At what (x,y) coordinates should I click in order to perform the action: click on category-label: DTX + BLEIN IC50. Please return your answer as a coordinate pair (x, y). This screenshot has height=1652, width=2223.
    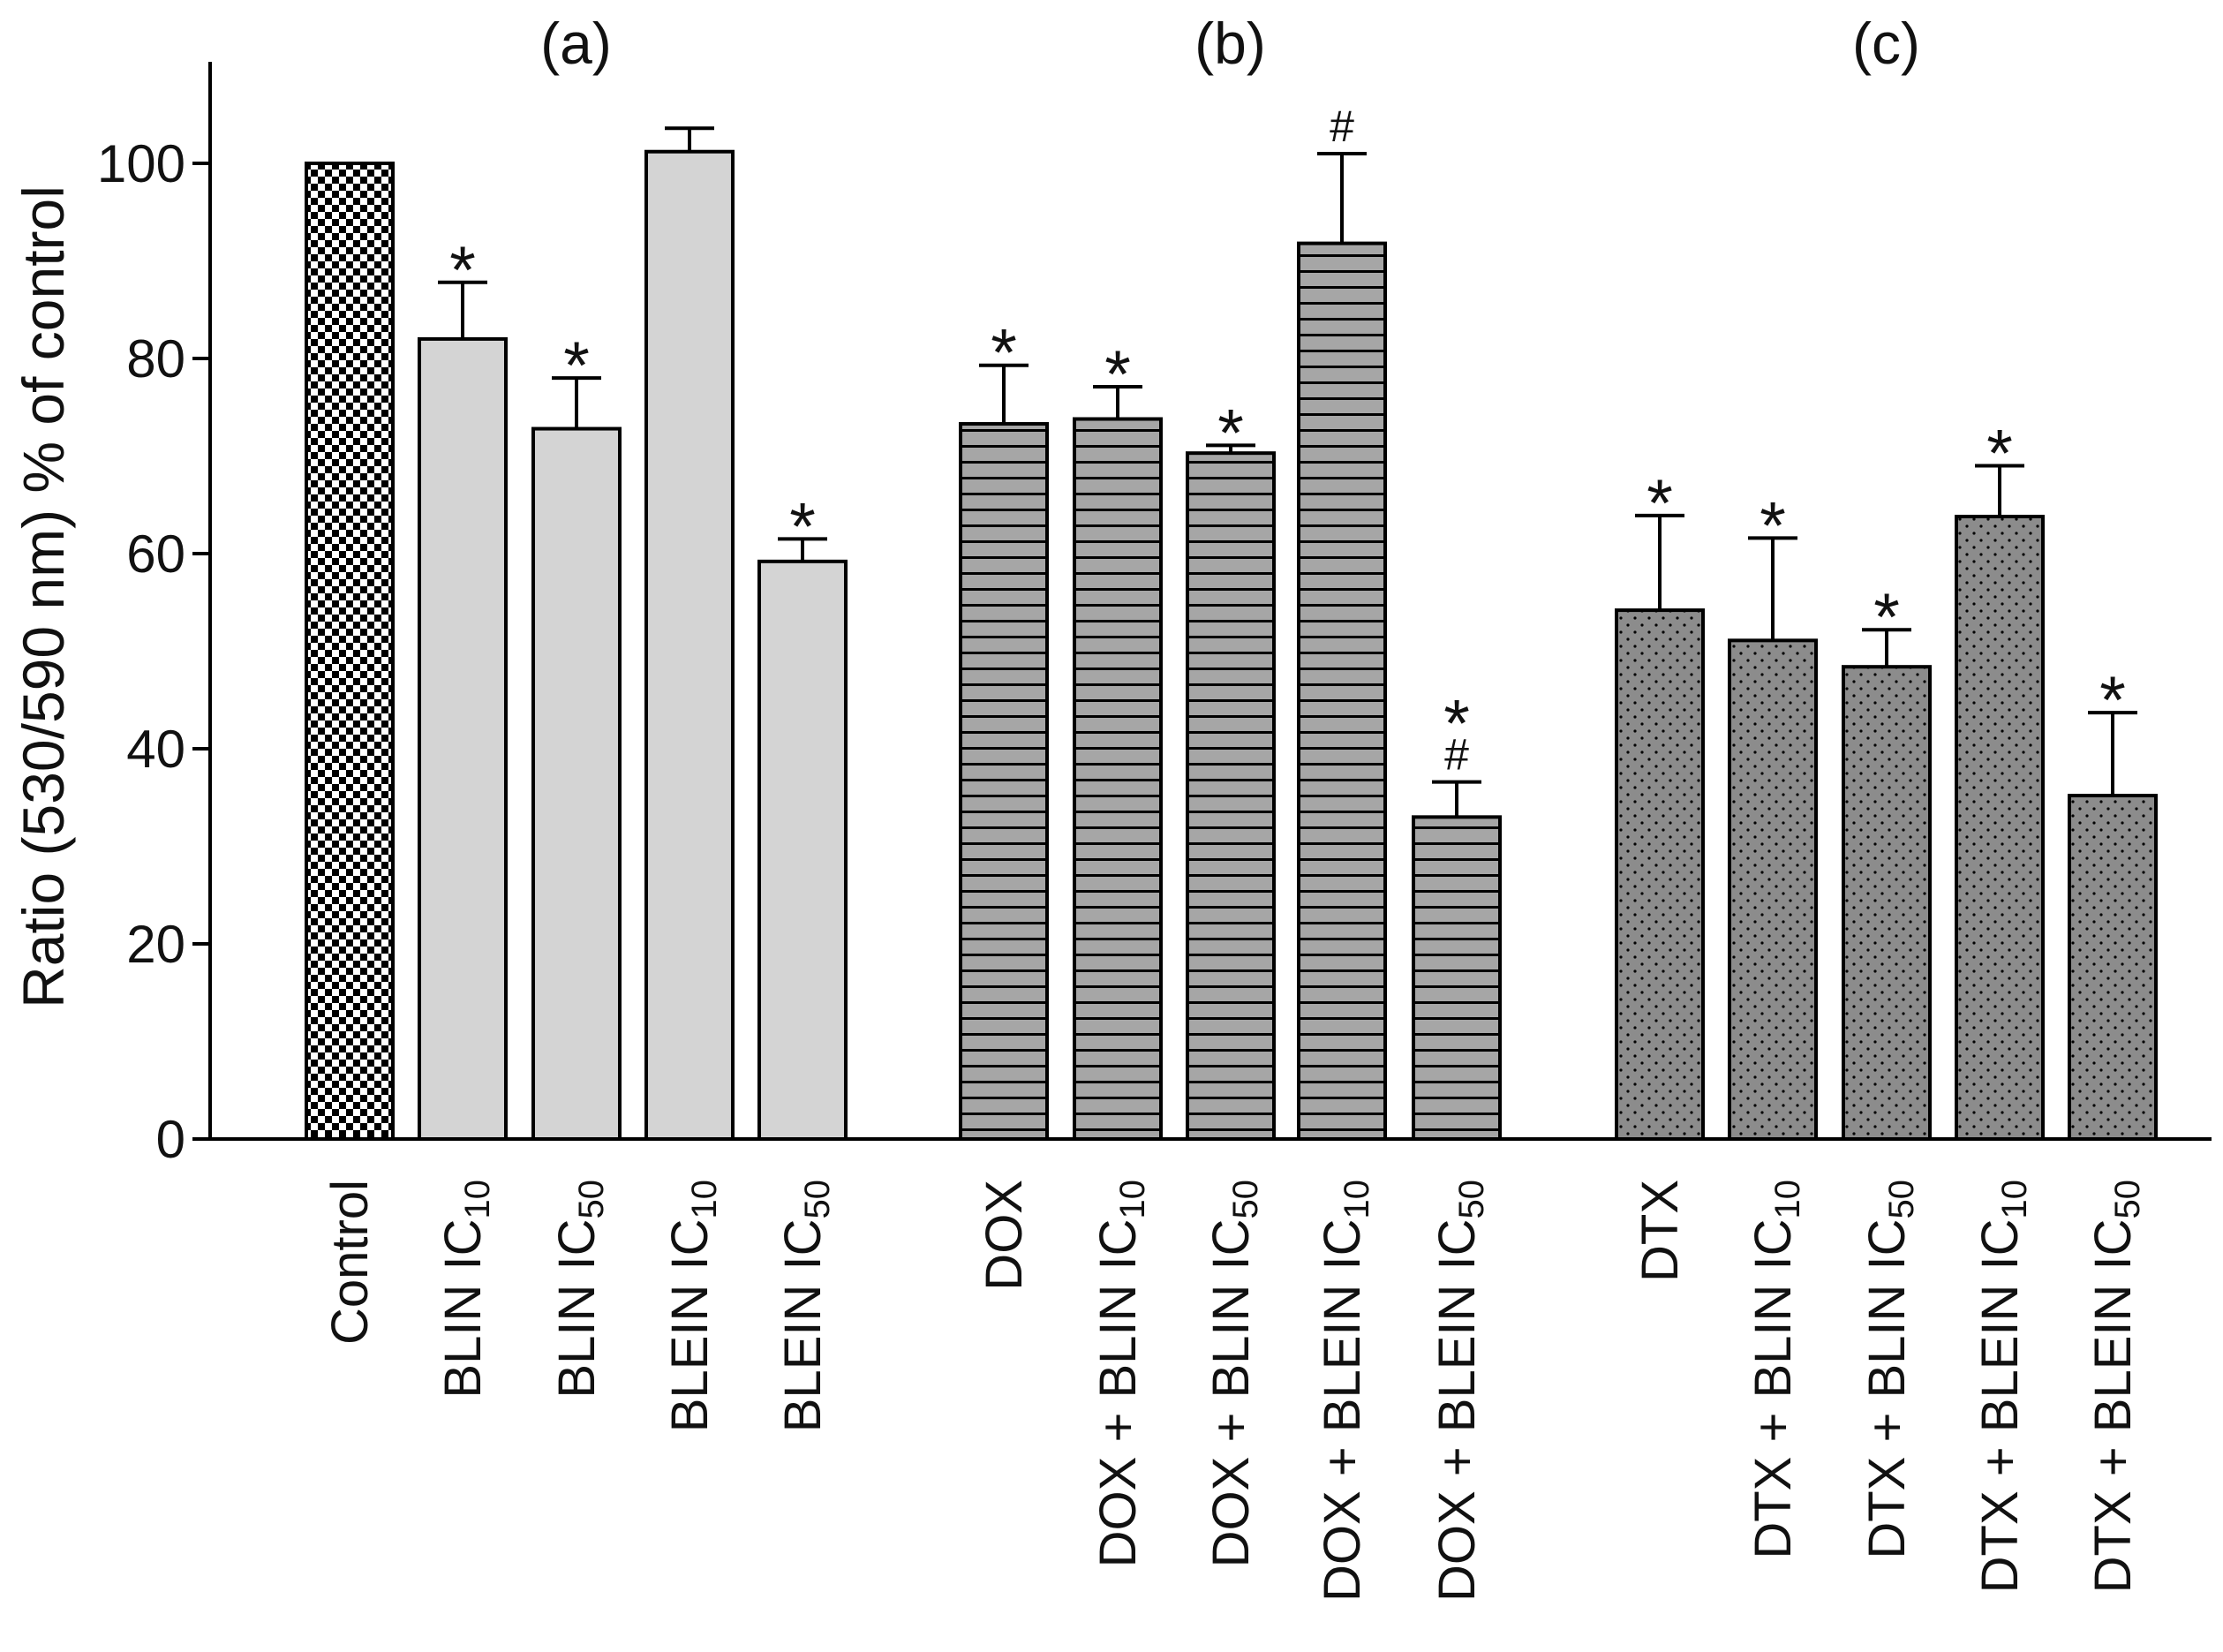
    Looking at the image, I should click on (2115, 1386).